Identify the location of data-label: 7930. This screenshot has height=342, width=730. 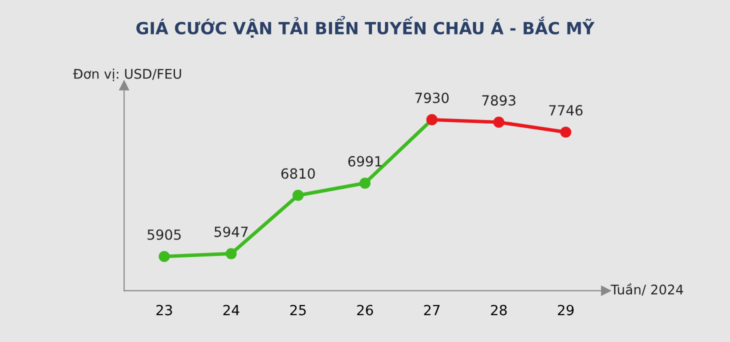
(432, 98).